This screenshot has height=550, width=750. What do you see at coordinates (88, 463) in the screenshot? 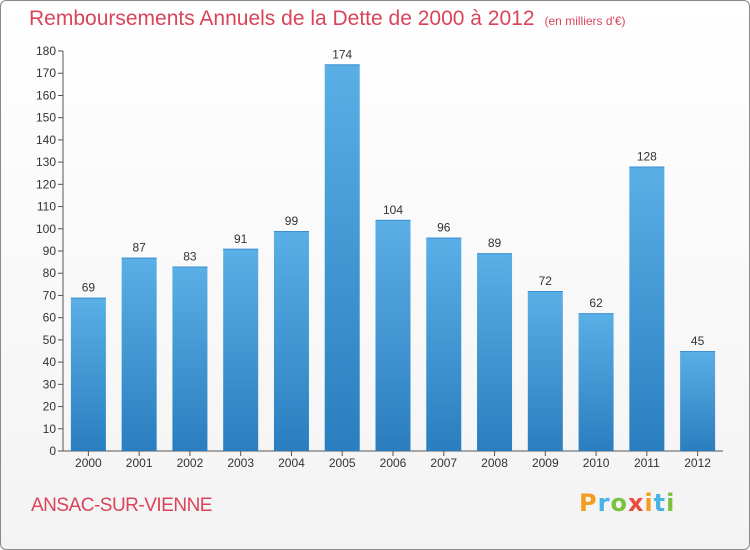
I see `x-tick-label: 2000` at bounding box center [88, 463].